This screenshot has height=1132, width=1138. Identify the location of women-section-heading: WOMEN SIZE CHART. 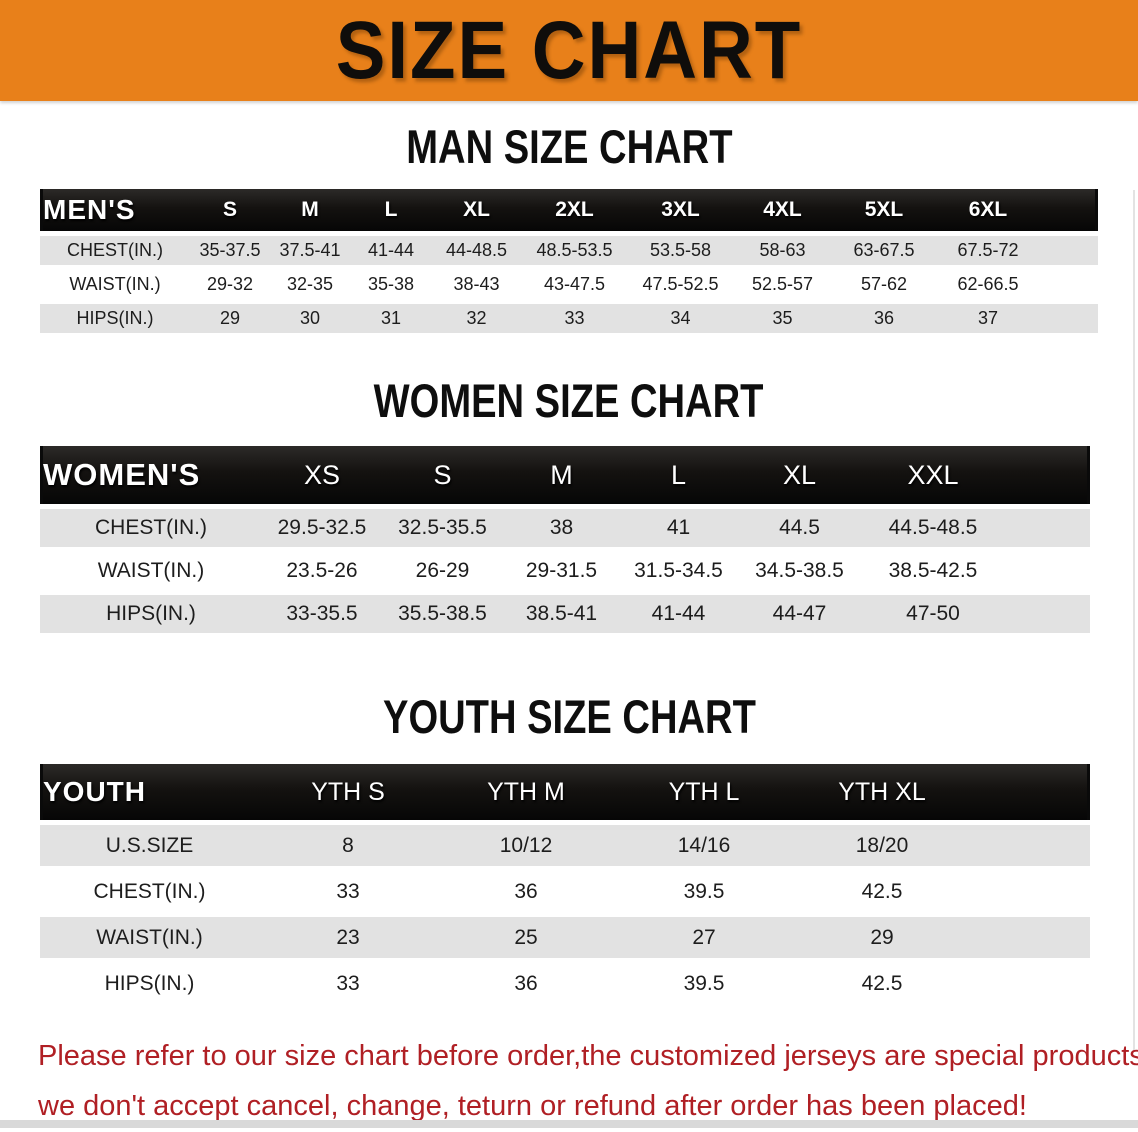
(569, 400).